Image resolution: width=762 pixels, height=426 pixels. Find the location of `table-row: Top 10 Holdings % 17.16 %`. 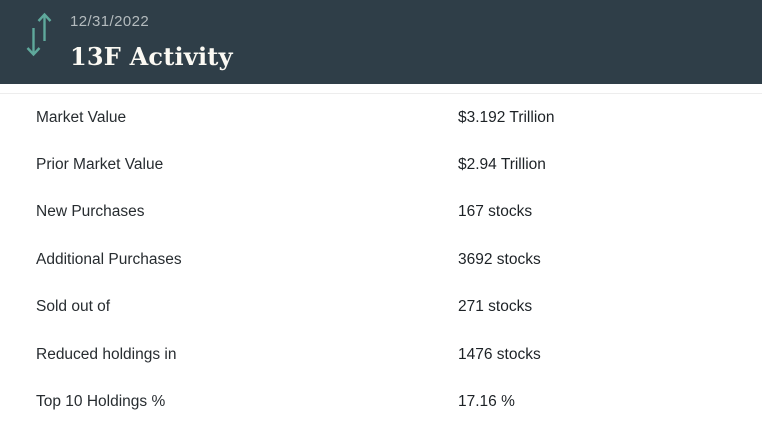

table-row: Top 10 Holdings % 17.16 % is located at coordinates (381, 401).